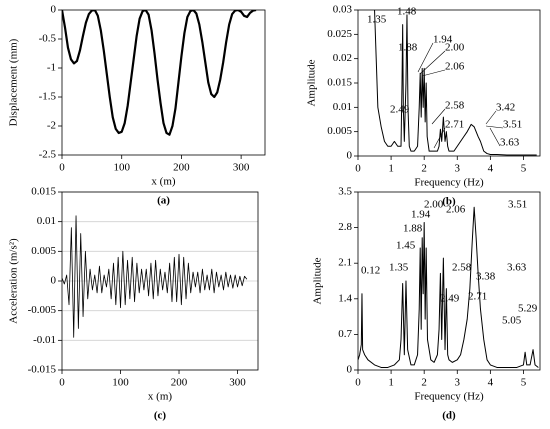 The height and width of the screenshot is (429, 550). Describe the element at coordinates (345, 334) in the screenshot. I see `y-tick-label: 0.7` at that location.